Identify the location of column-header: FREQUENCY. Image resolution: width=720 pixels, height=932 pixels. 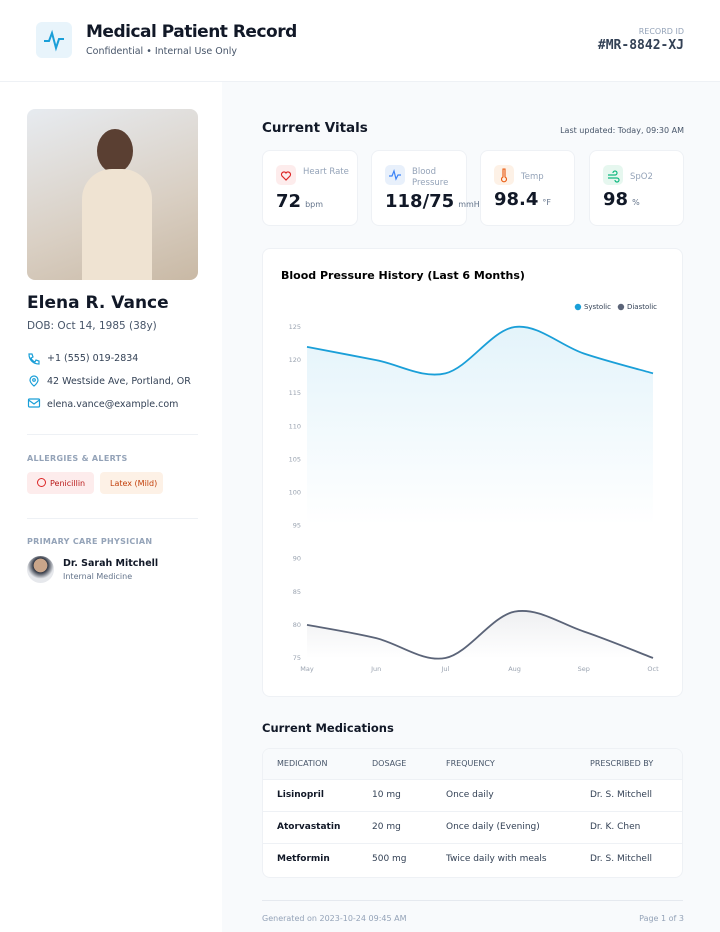
(504, 764).